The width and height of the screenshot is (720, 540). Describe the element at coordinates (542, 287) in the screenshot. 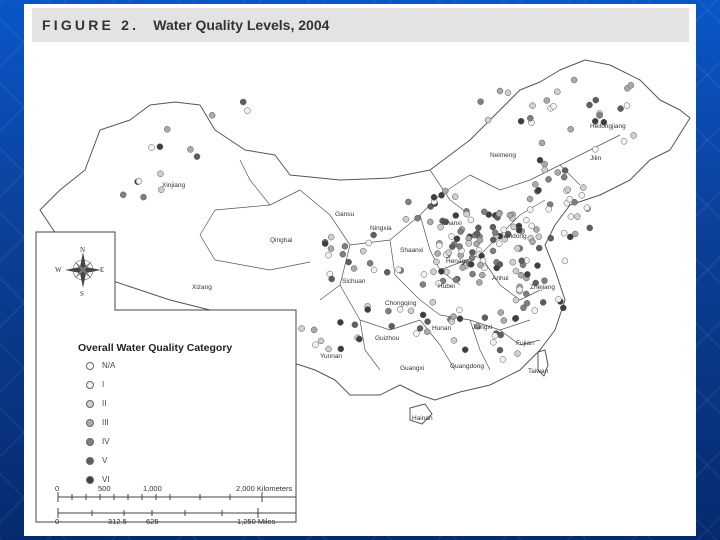

I see `place-label-zhejiang: Zhejiang` at that location.